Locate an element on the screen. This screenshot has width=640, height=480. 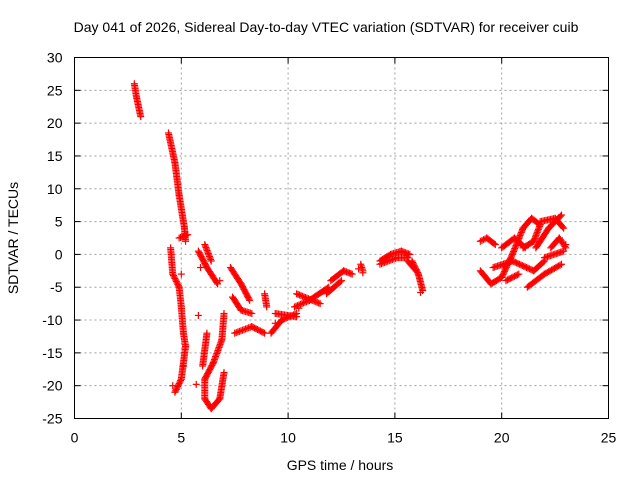
y-tick-label: 0 is located at coordinates (59, 254).